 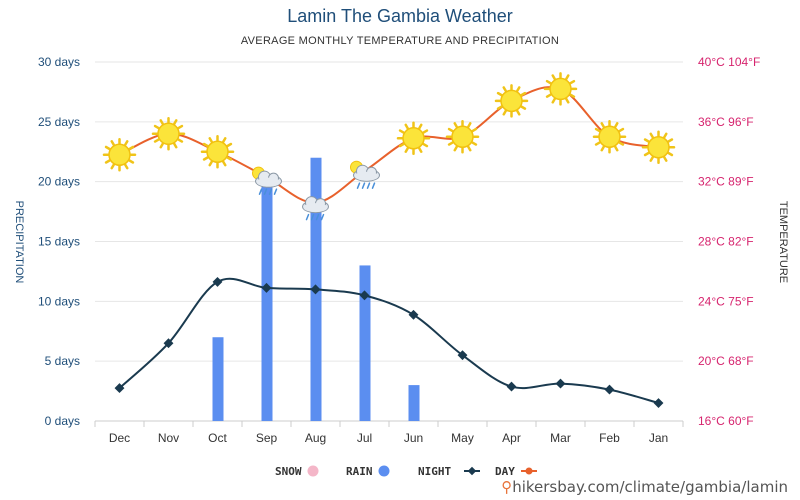 What do you see at coordinates (288, 471) in the screenshot?
I see `legend-label: SNOW` at bounding box center [288, 471].